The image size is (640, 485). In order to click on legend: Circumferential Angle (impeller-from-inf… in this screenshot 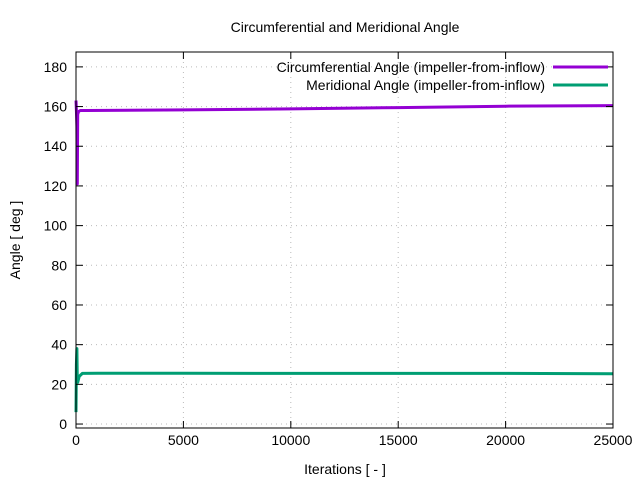, I will do `click(442, 76)`.